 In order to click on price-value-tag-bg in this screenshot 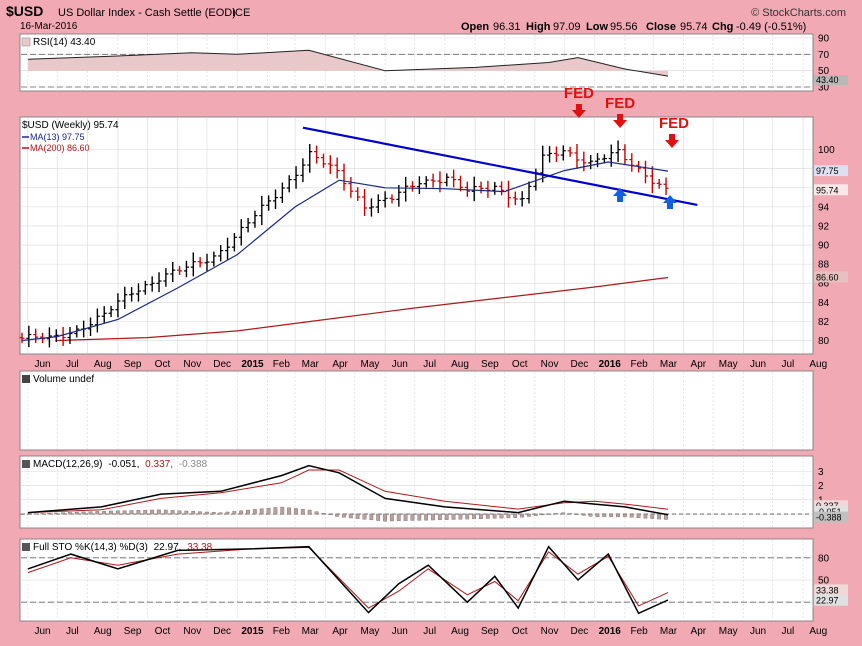, I will do `click(831, 190)`.